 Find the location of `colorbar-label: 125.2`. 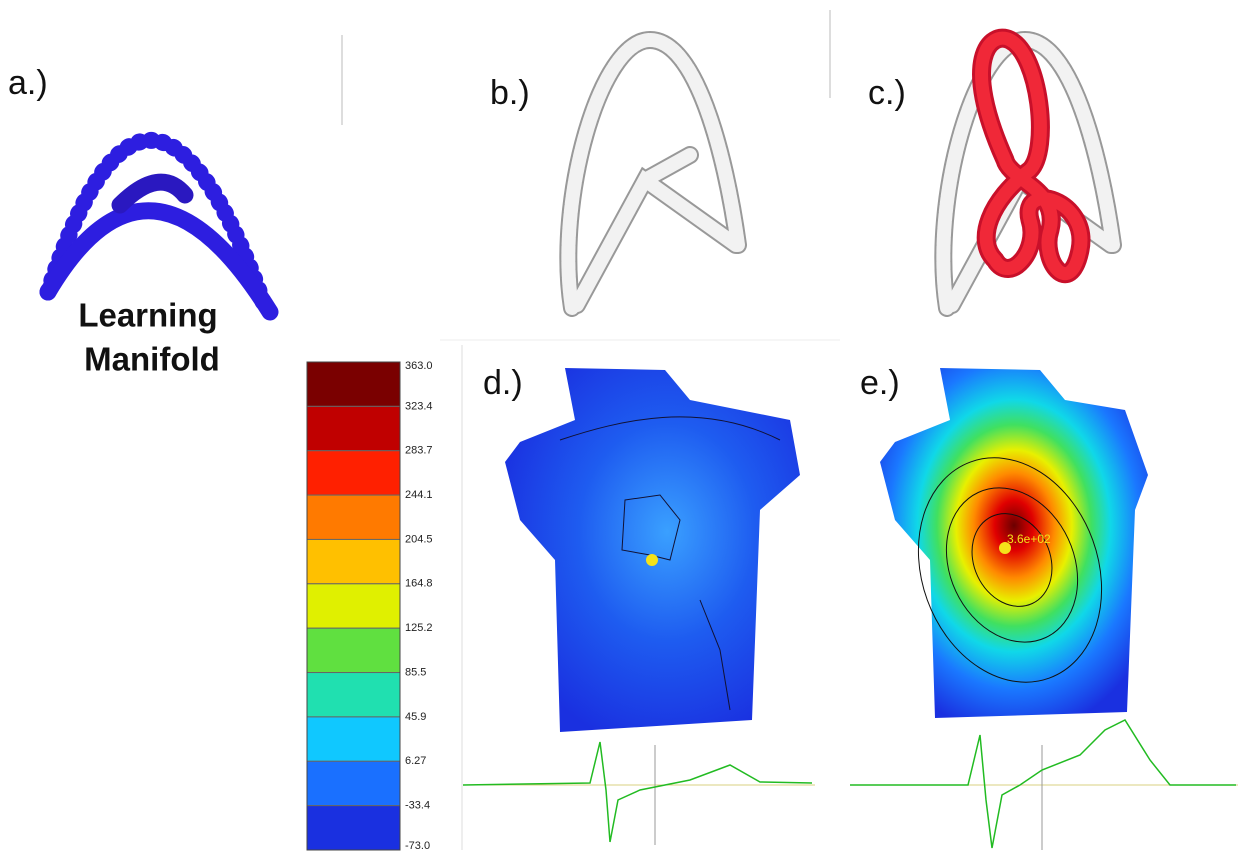

colorbar-label: 125.2 is located at coordinates (419, 628).